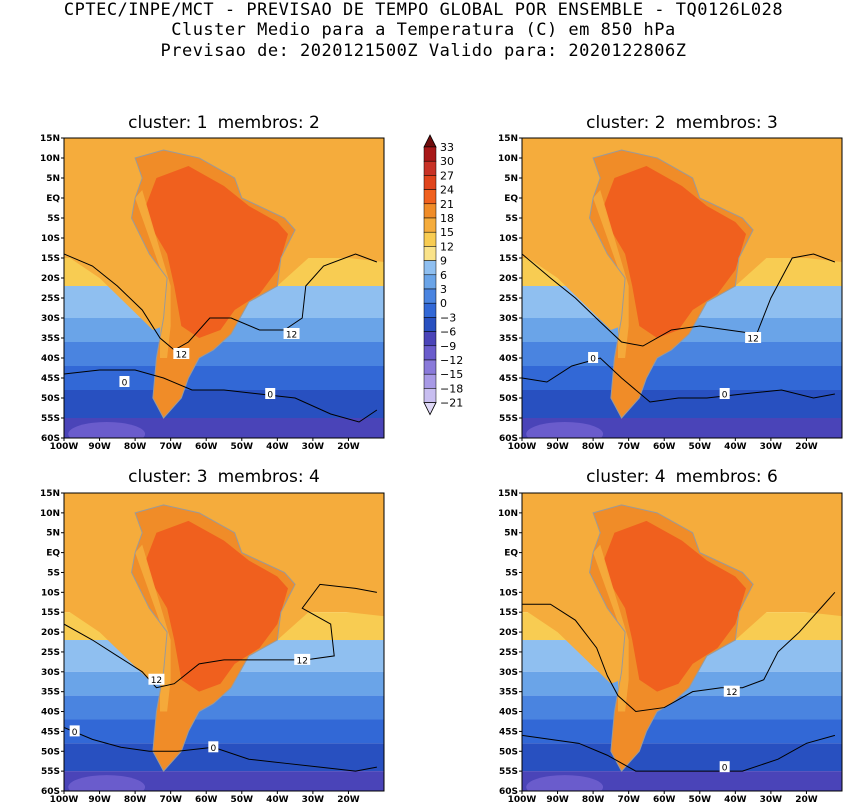 The image size is (847, 803). Describe the element at coordinates (511, 534) in the screenshot. I see `y-tick-label: 5N` at that location.